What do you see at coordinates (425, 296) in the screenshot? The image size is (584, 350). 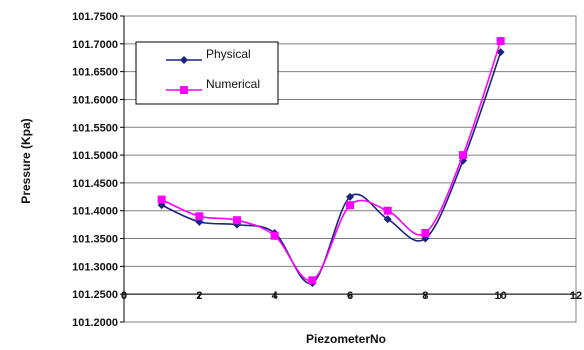 I see `x-tick-label: 8` at bounding box center [425, 296].